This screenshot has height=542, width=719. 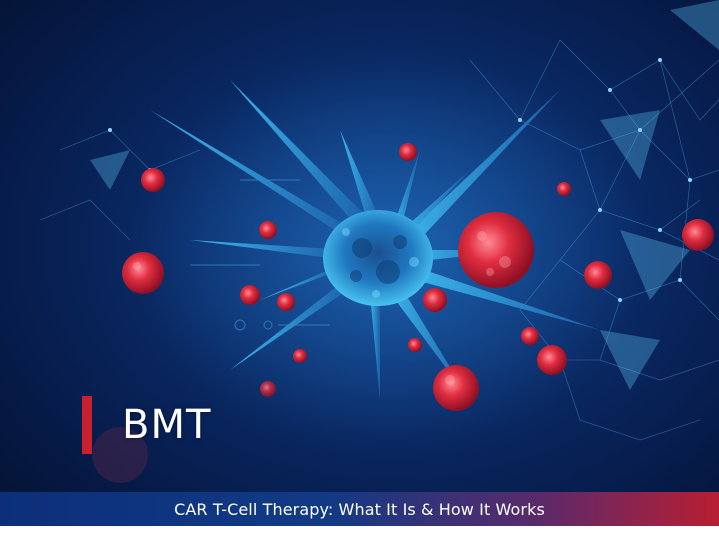 I want to click on bottom-strip, so click(x=359, y=534).